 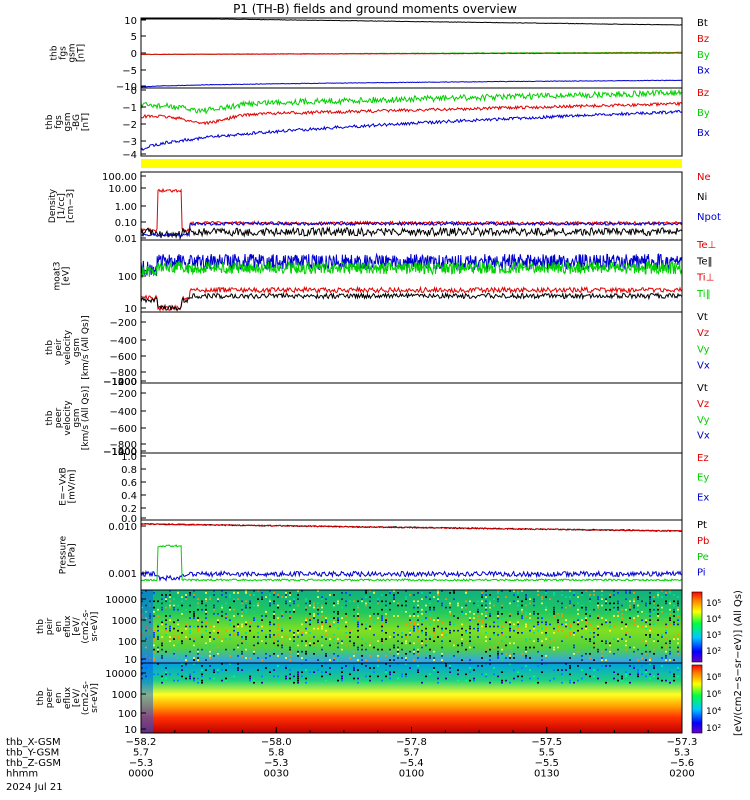 What do you see at coordinates (77, 347) in the screenshot?
I see `ylabel-line: gsm` at bounding box center [77, 347].